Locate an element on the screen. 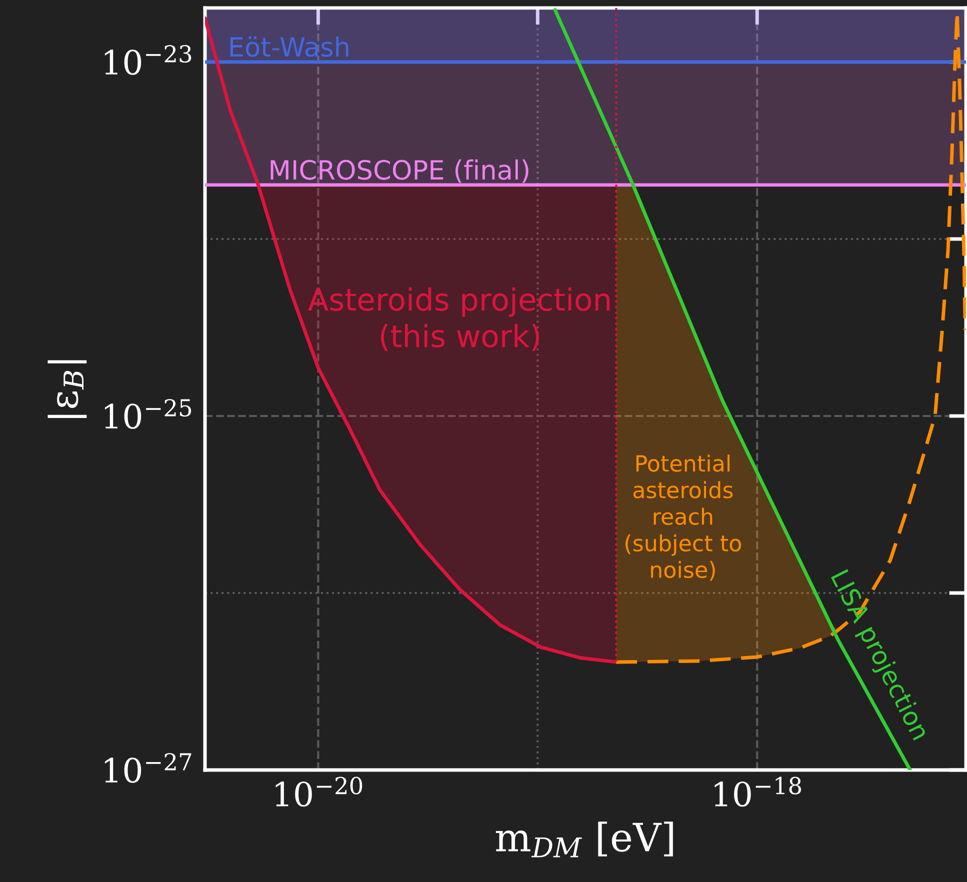 The image size is (967, 882). series-label: Asteroids projection (this work) is located at coordinates (459, 319).